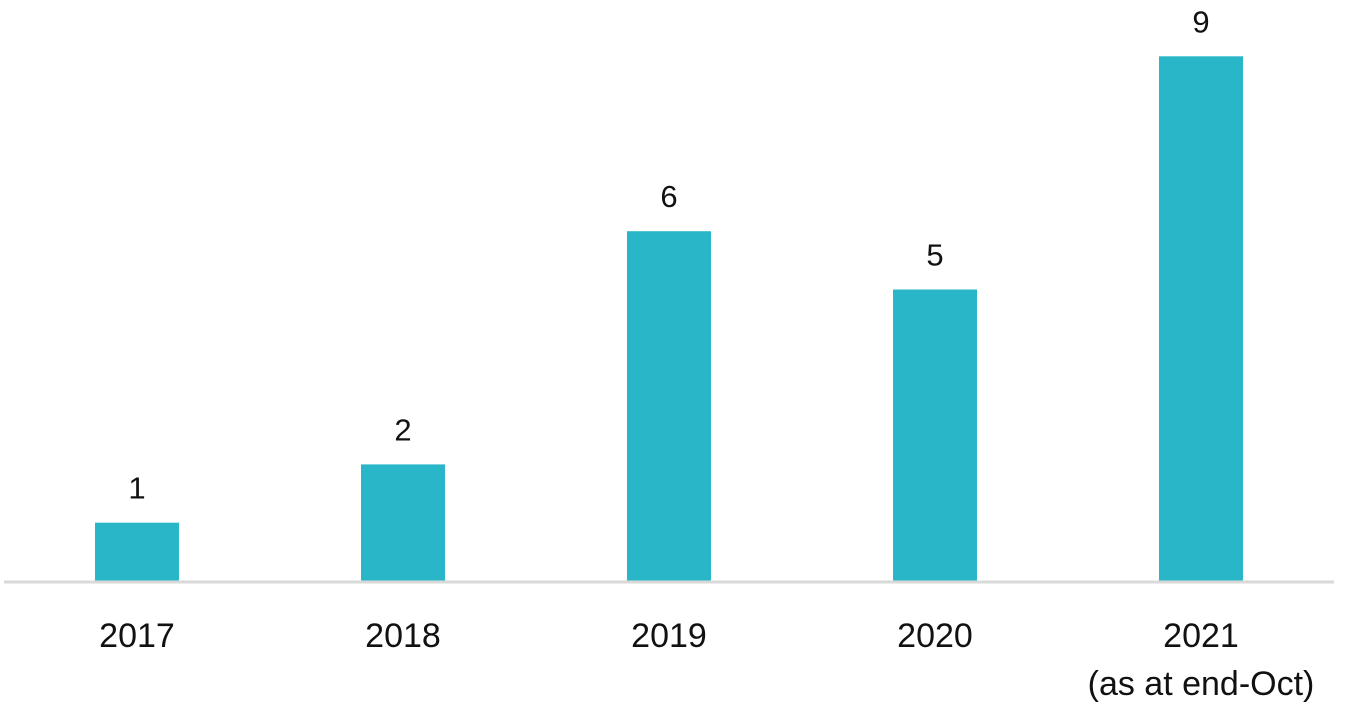 The height and width of the screenshot is (706, 1346). I want to click on data-label-2020: 5, so click(934, 255).